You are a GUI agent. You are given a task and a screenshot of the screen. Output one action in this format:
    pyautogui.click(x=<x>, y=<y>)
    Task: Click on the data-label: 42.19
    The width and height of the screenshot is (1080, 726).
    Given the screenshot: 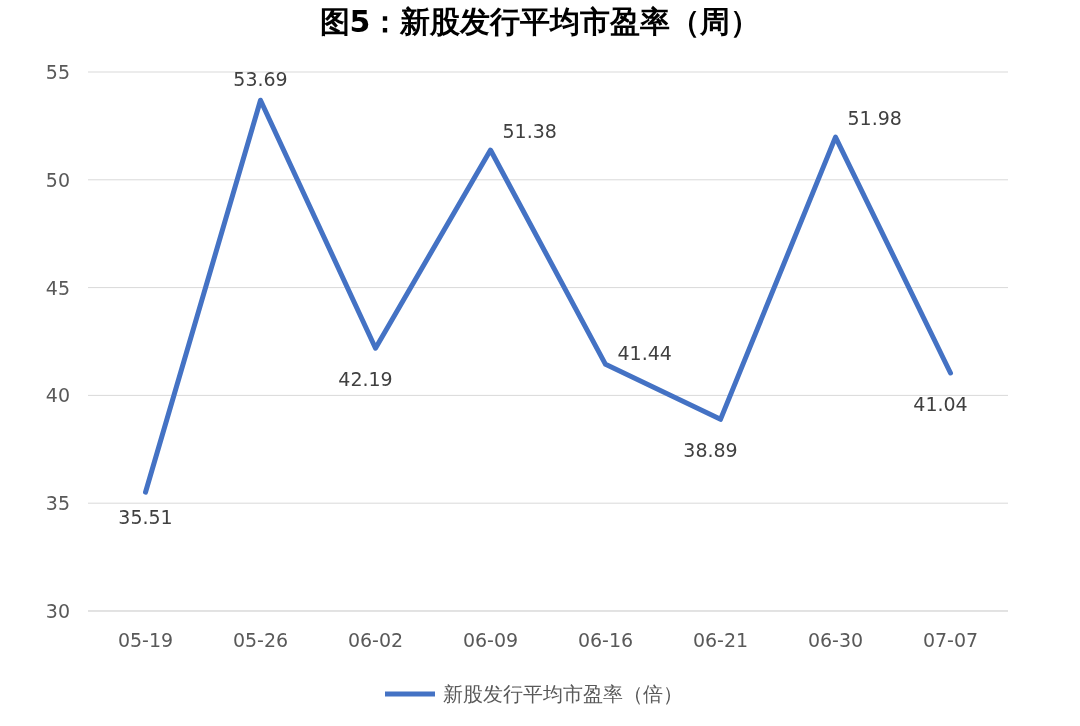 What is the action you would take?
    pyautogui.click(x=365, y=379)
    